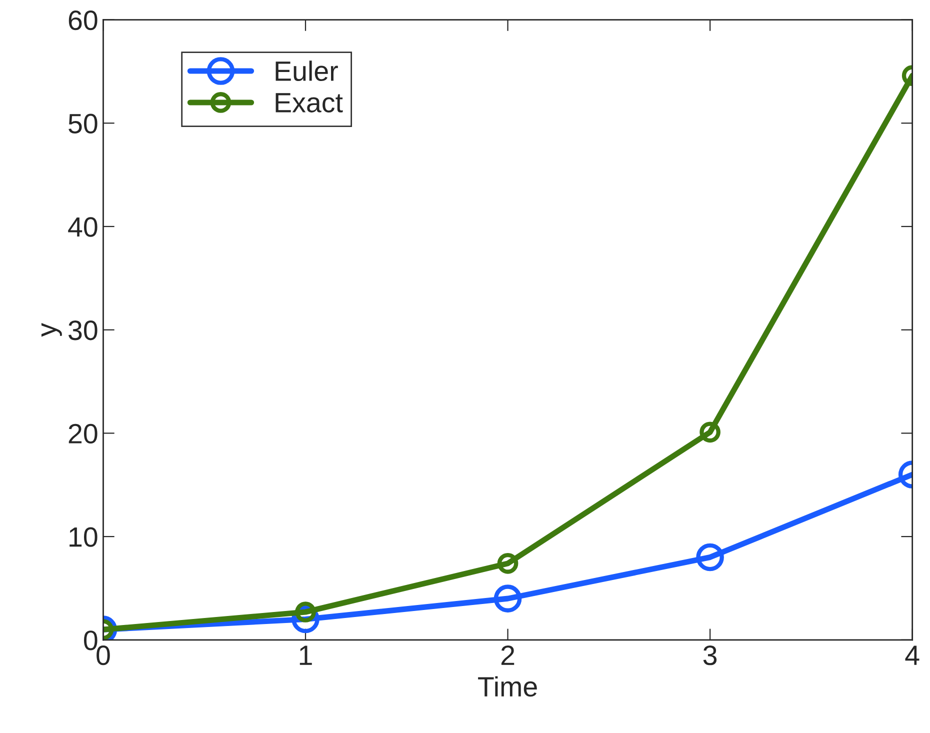 This screenshot has width=930, height=733. What do you see at coordinates (91, 640) in the screenshot?
I see `y-tick-label: 0` at bounding box center [91, 640].